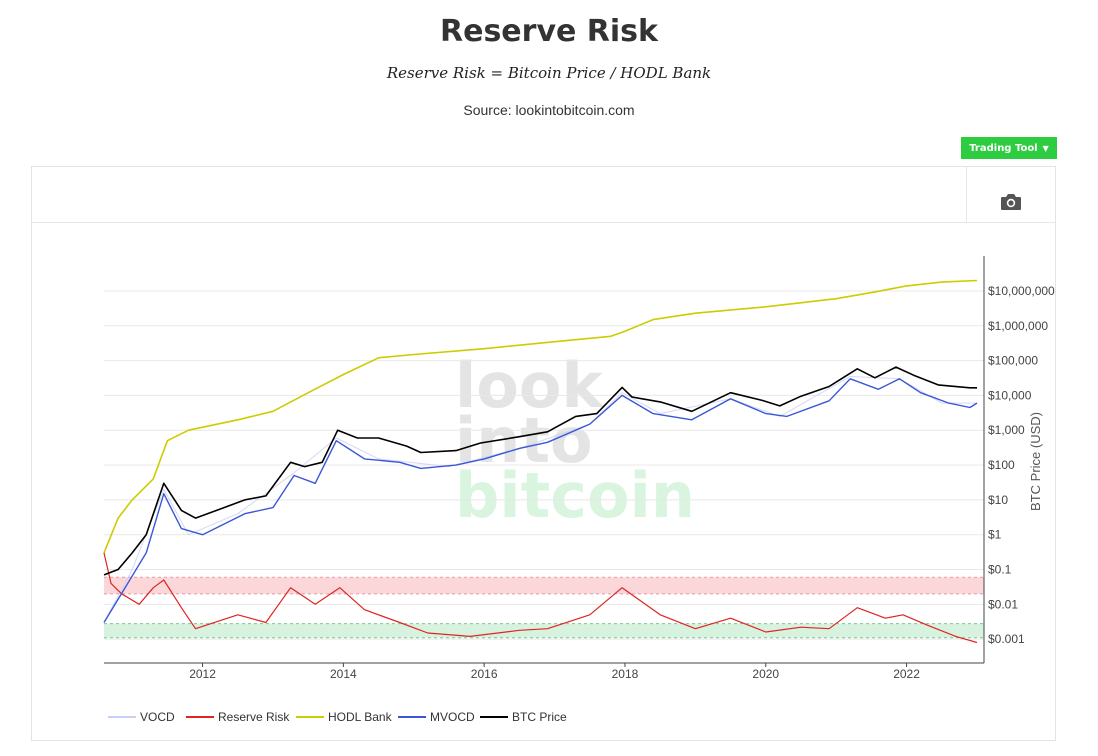 Image resolution: width=1098 pixels, height=756 pixels. Describe the element at coordinates (1001, 465) in the screenshot. I see `y-tick-label: $100` at that location.